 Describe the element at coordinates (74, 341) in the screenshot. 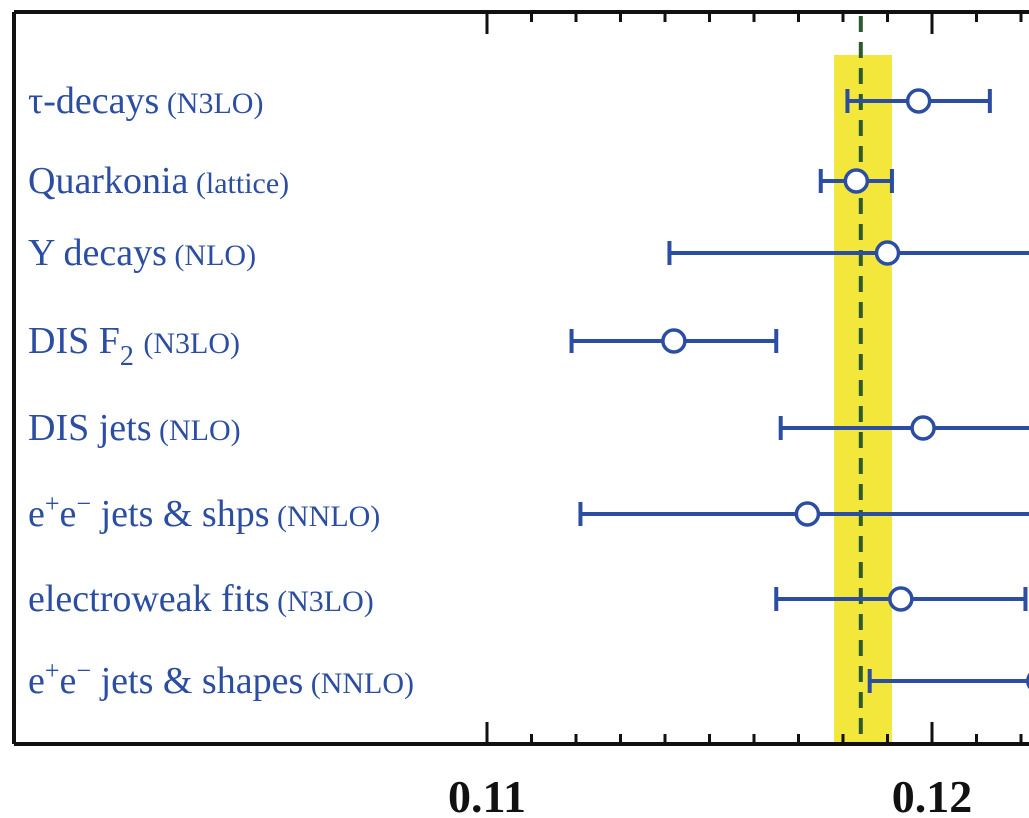

I see `label-text: DIS F` at that location.